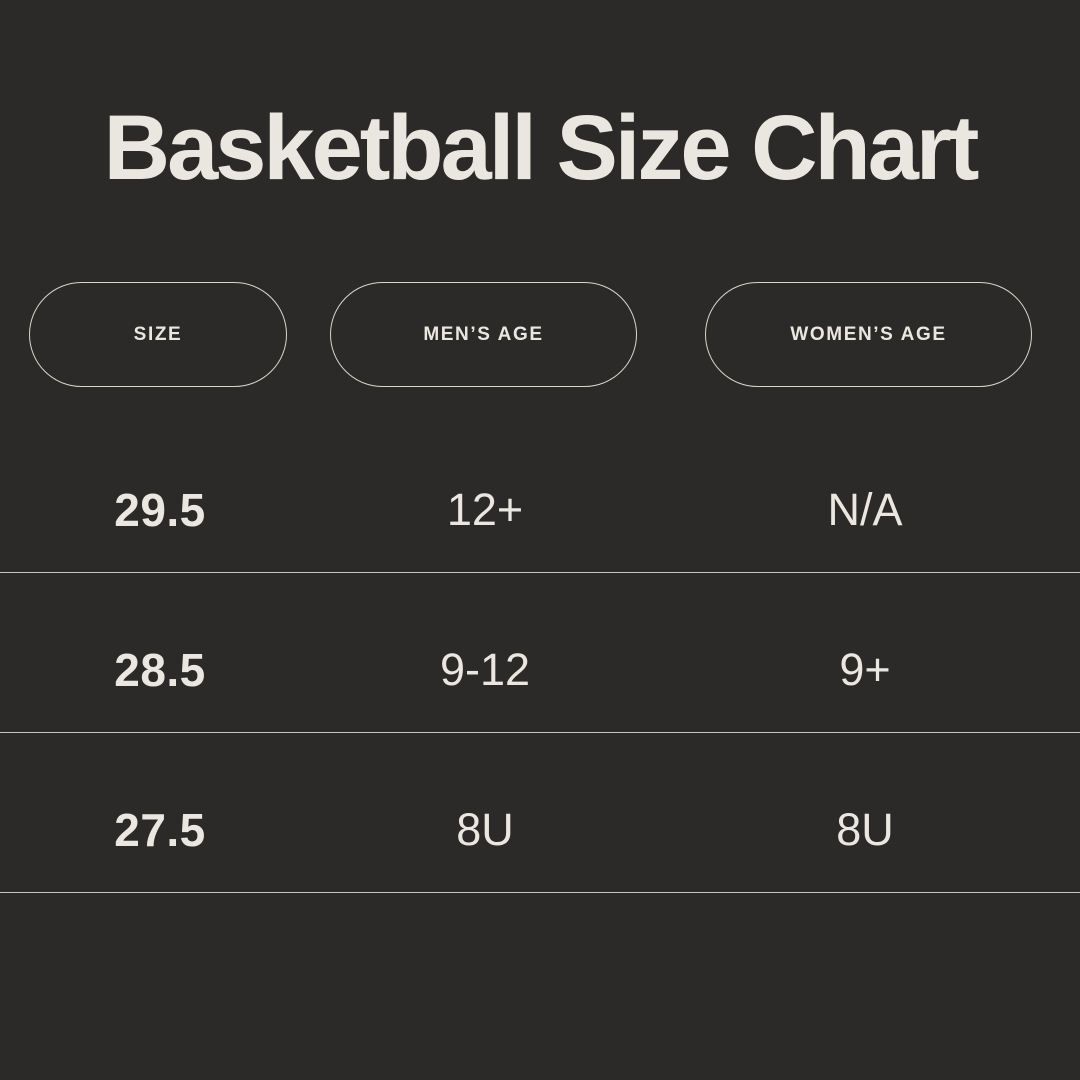  Describe the element at coordinates (485, 669) in the screenshot. I see `cell-mens-age: 9-12` at that location.